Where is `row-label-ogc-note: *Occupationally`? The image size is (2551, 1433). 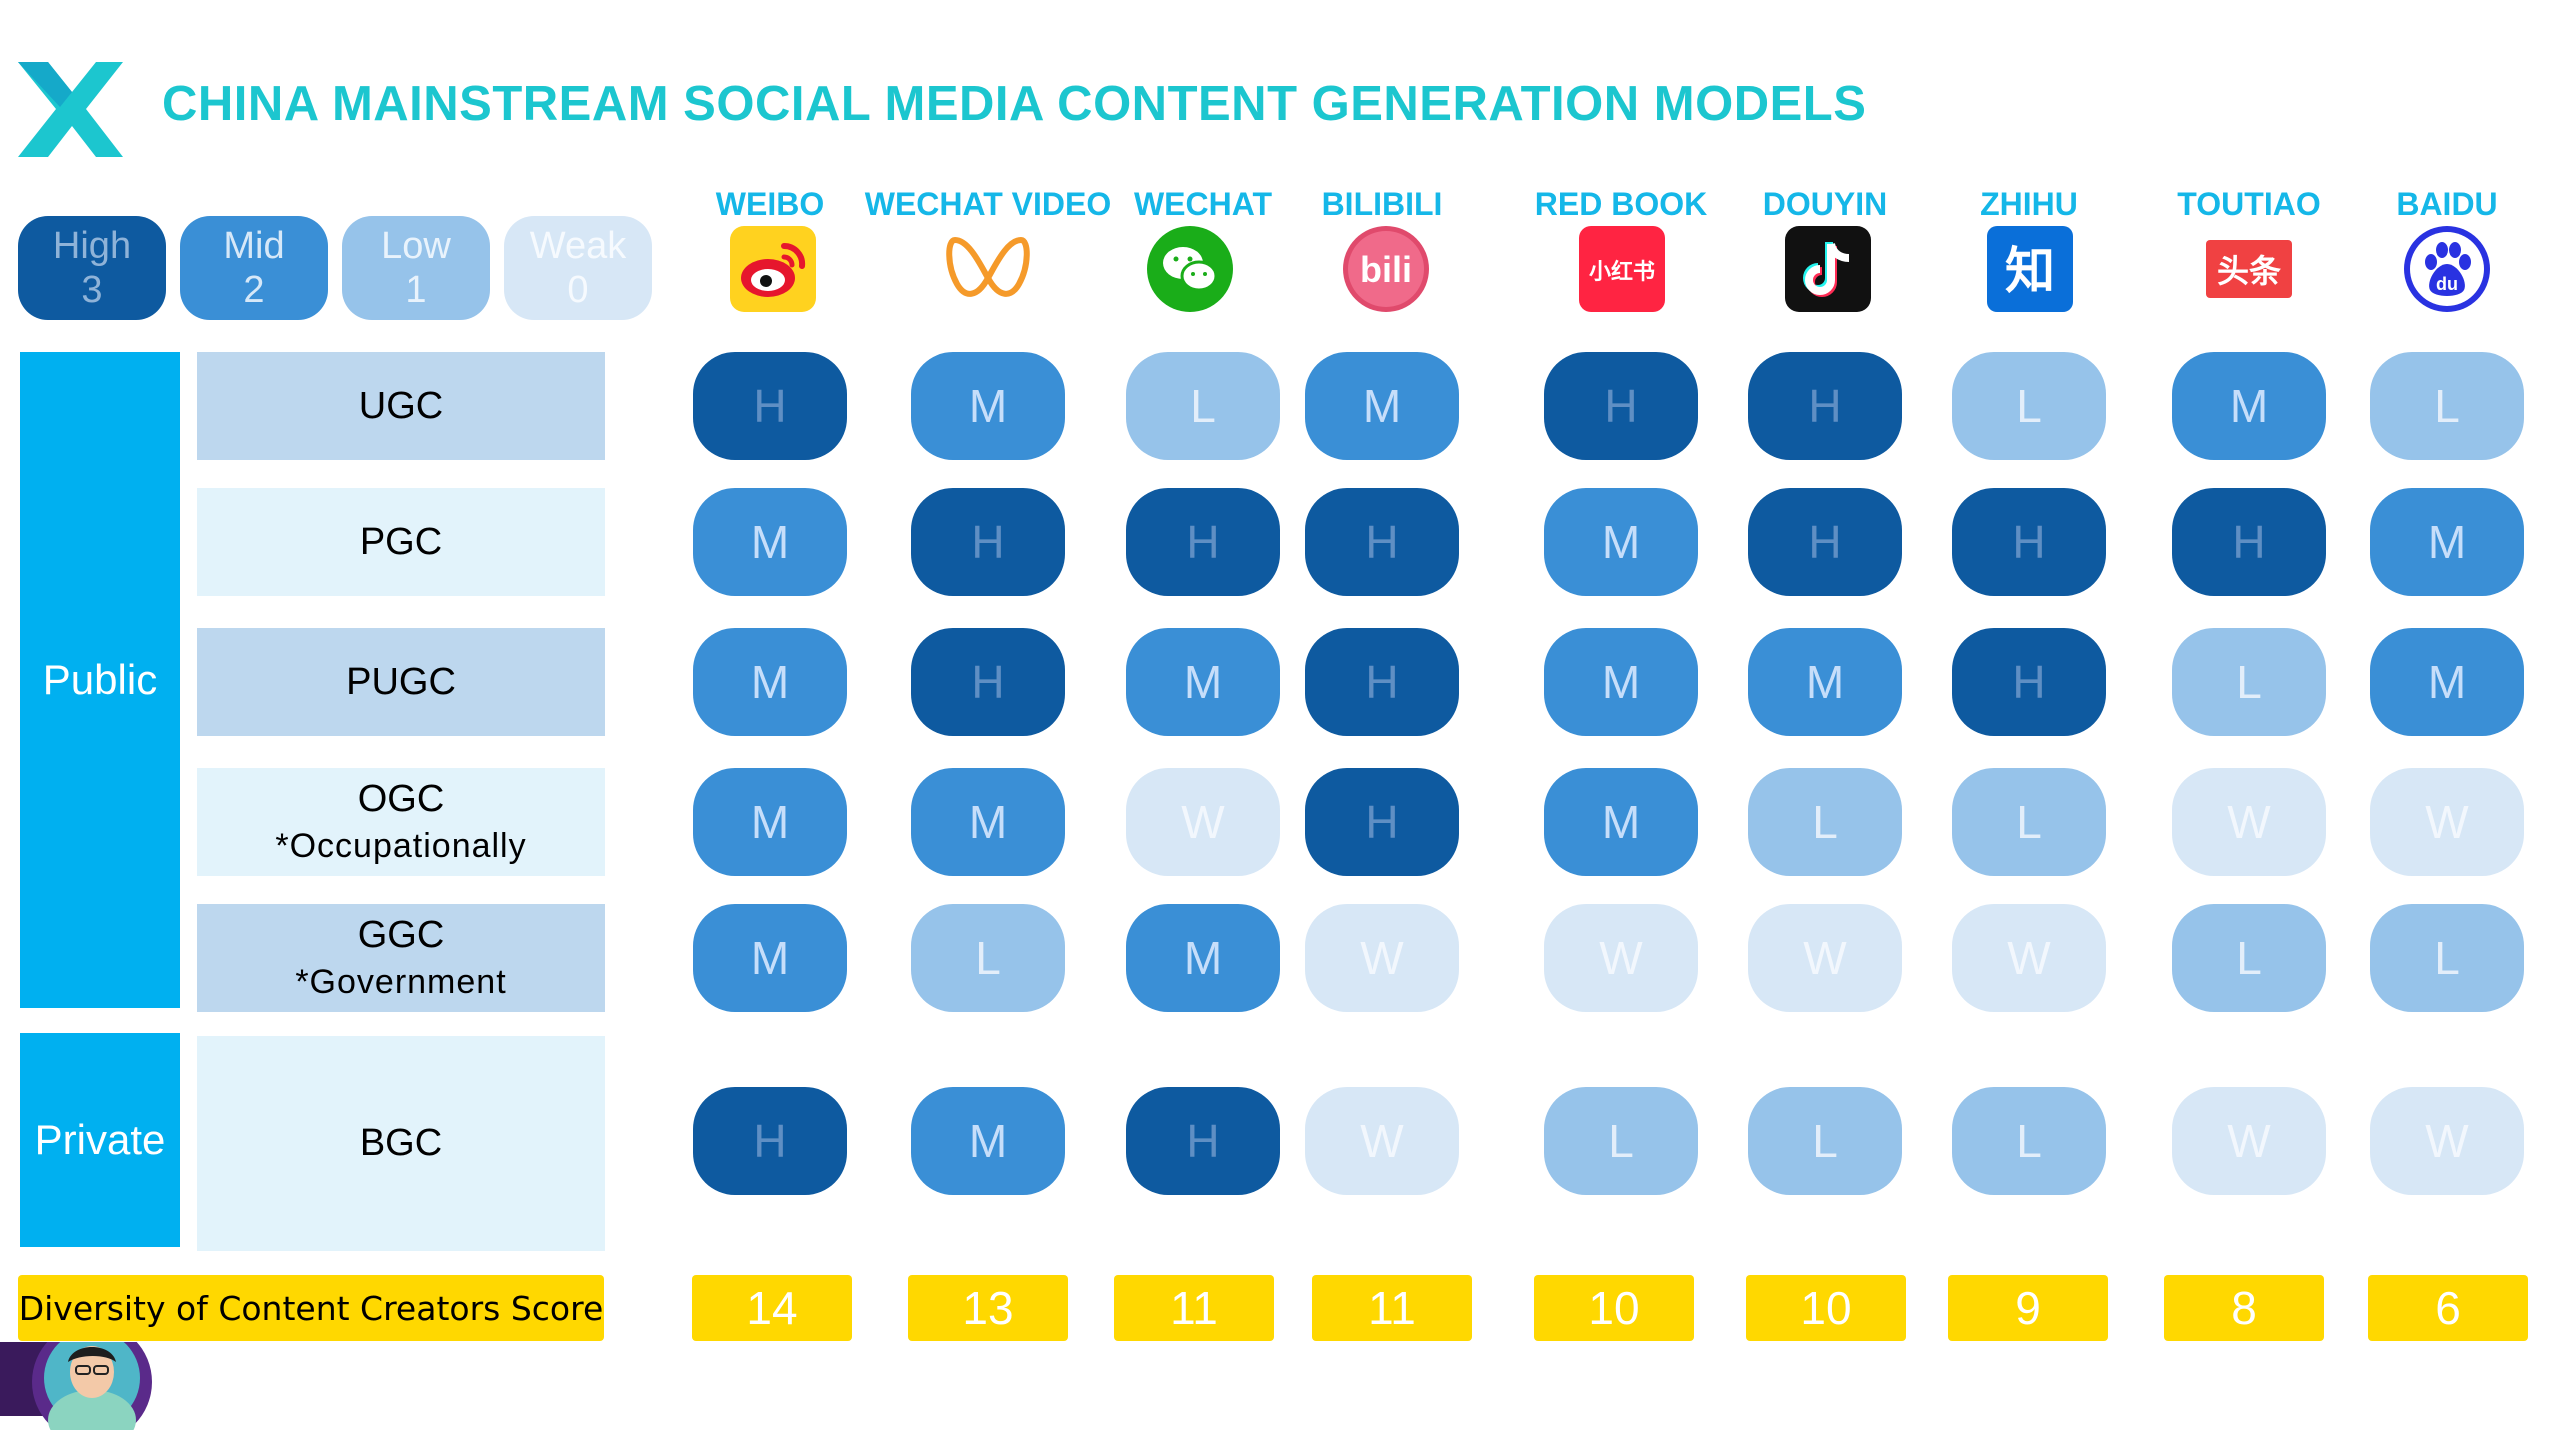 row-label-ogc-note: *Occupationally is located at coordinates (401, 846).